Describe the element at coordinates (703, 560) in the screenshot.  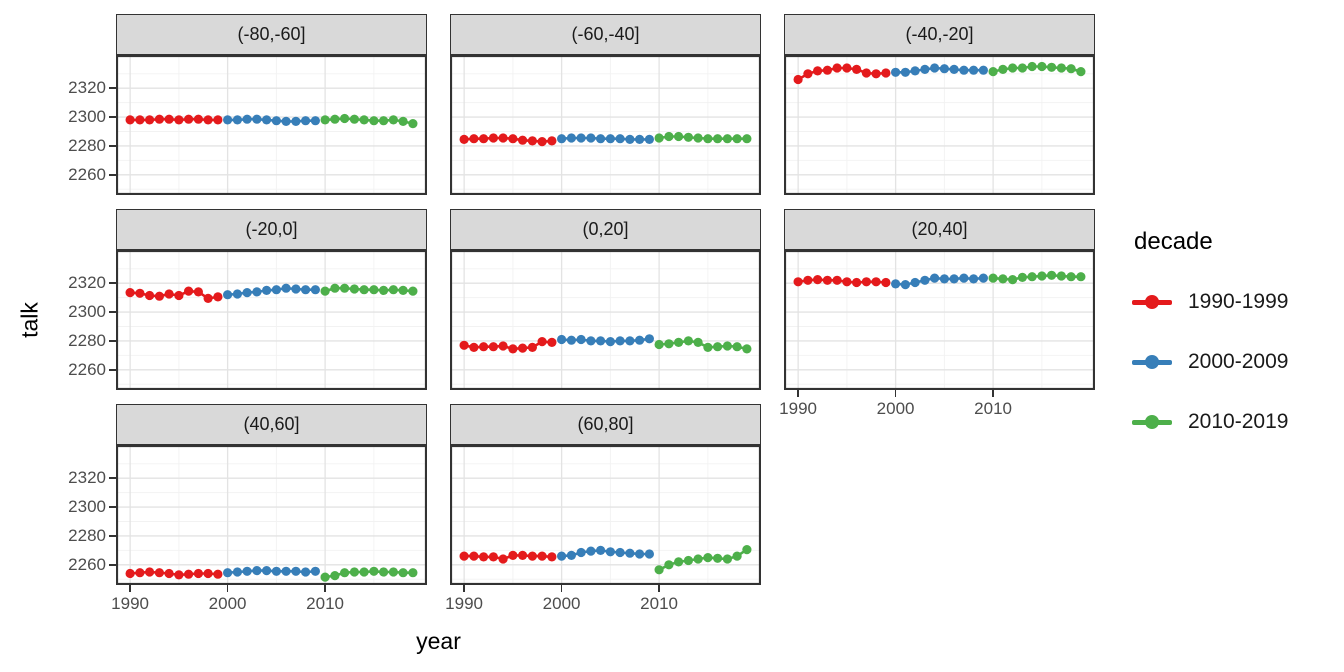
I see `decade-series-2010-2019` at that location.